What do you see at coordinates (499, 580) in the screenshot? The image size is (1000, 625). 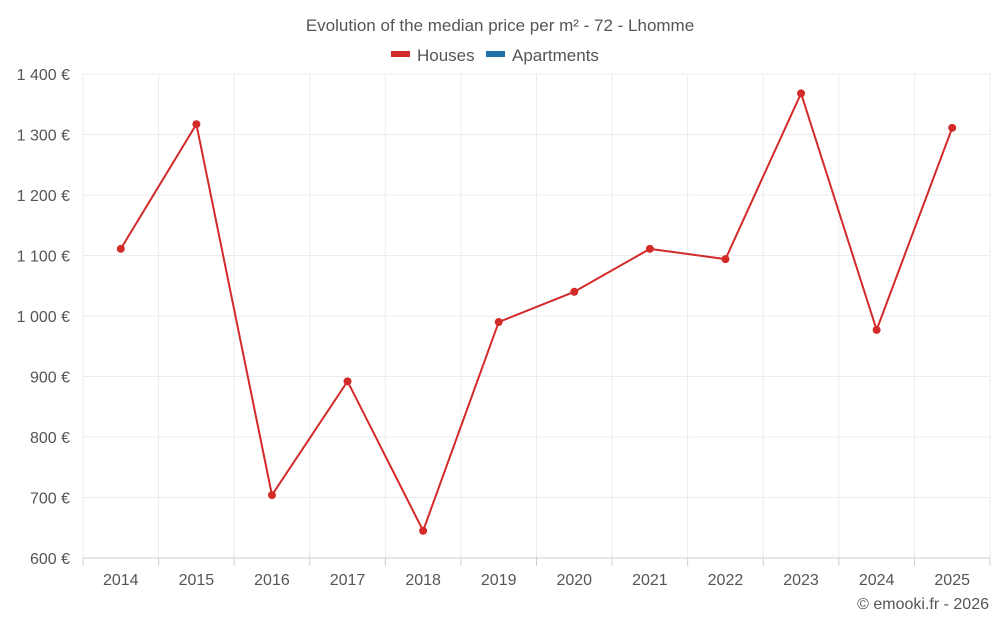 I see `x-tick-label: 2019` at bounding box center [499, 580].